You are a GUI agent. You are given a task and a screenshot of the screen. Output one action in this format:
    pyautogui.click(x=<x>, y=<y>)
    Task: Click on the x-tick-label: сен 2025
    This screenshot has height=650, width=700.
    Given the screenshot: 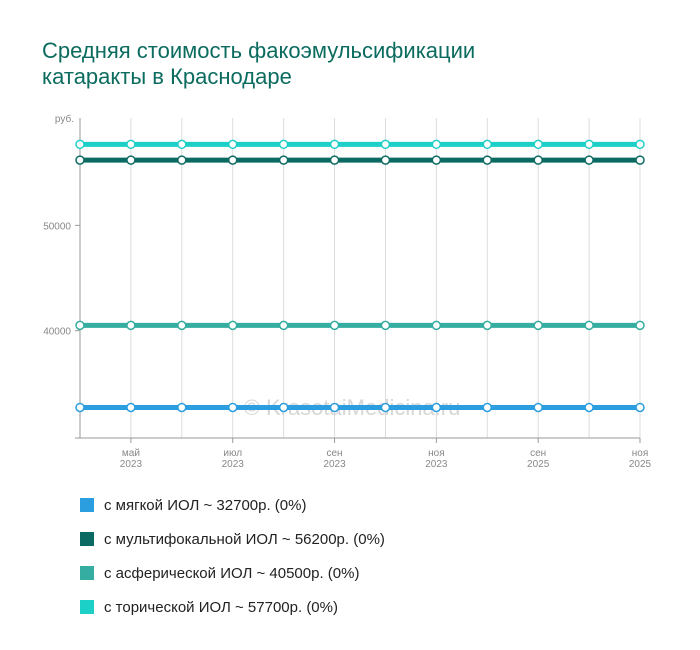 What is the action you would take?
    pyautogui.click(x=538, y=459)
    